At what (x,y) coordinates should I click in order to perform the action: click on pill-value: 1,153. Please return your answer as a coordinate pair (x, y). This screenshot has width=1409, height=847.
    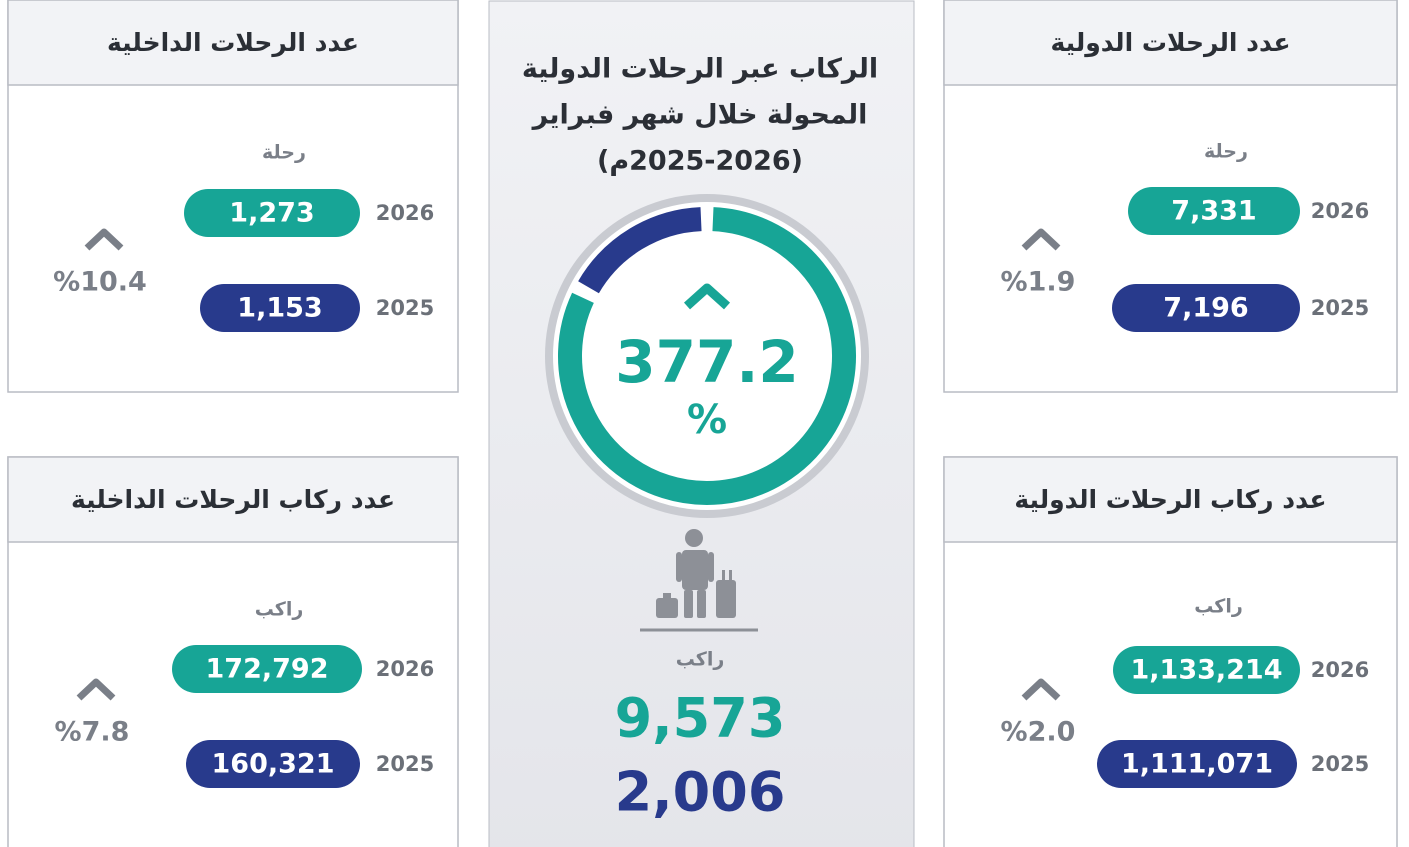
    Looking at the image, I should click on (279, 308).